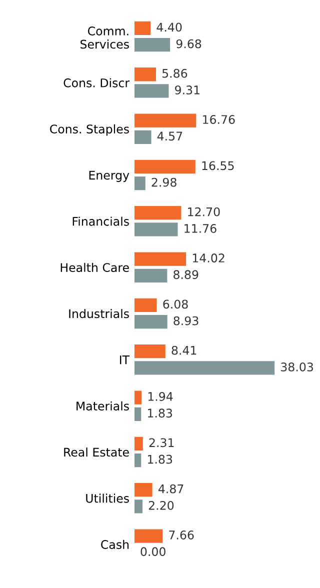 The height and width of the screenshot is (588, 320). Describe the element at coordinates (219, 119) in the screenshot. I see `data-label: 16.76` at that location.